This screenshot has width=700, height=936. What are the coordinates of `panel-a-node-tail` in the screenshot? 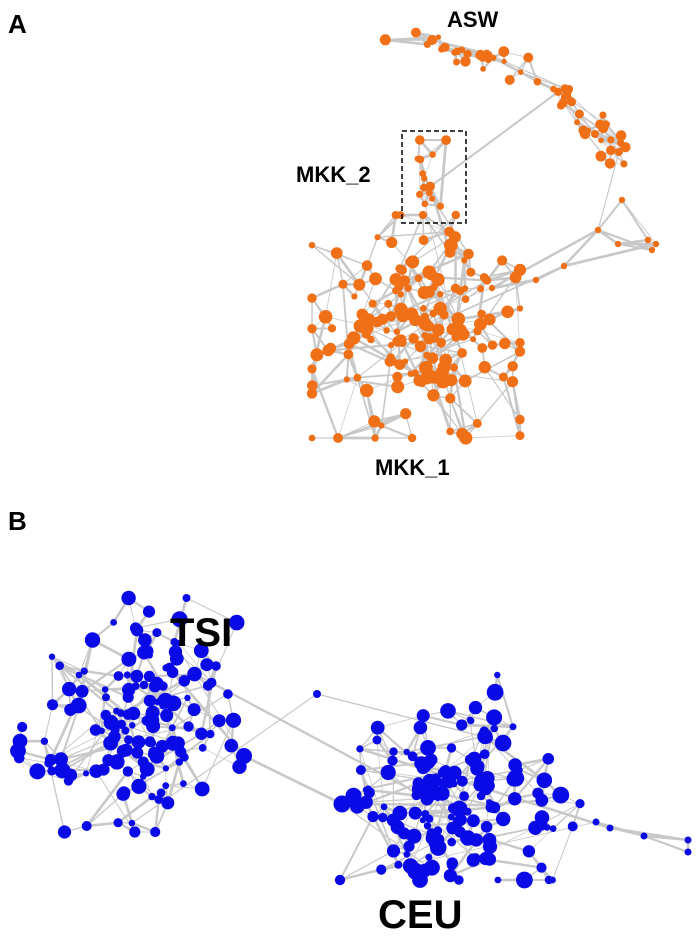 It's located at (622, 200).